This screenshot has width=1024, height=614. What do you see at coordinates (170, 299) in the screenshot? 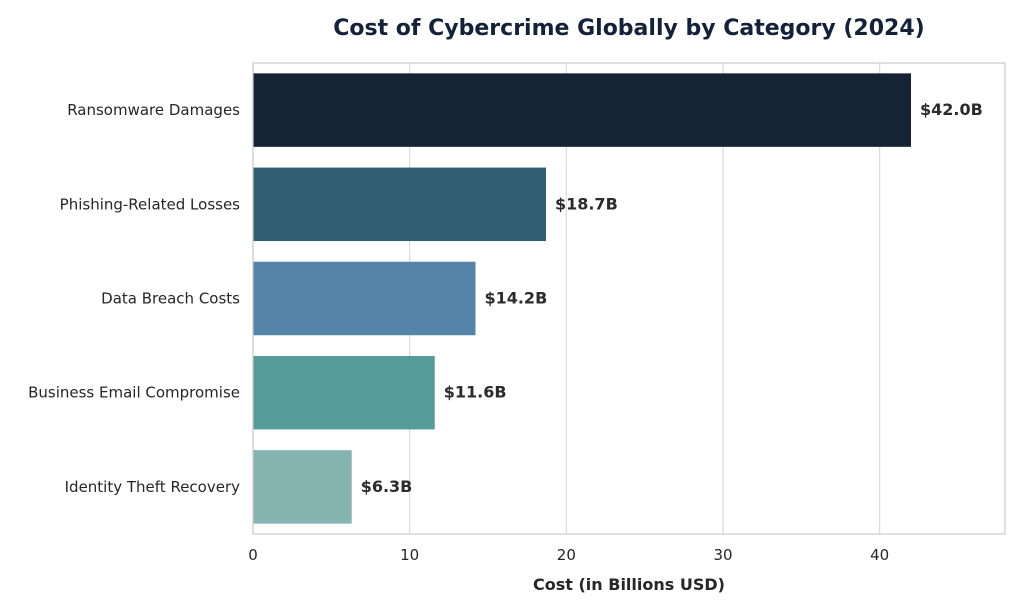
I see `category-label: Data Breach Costs` at bounding box center [170, 299].